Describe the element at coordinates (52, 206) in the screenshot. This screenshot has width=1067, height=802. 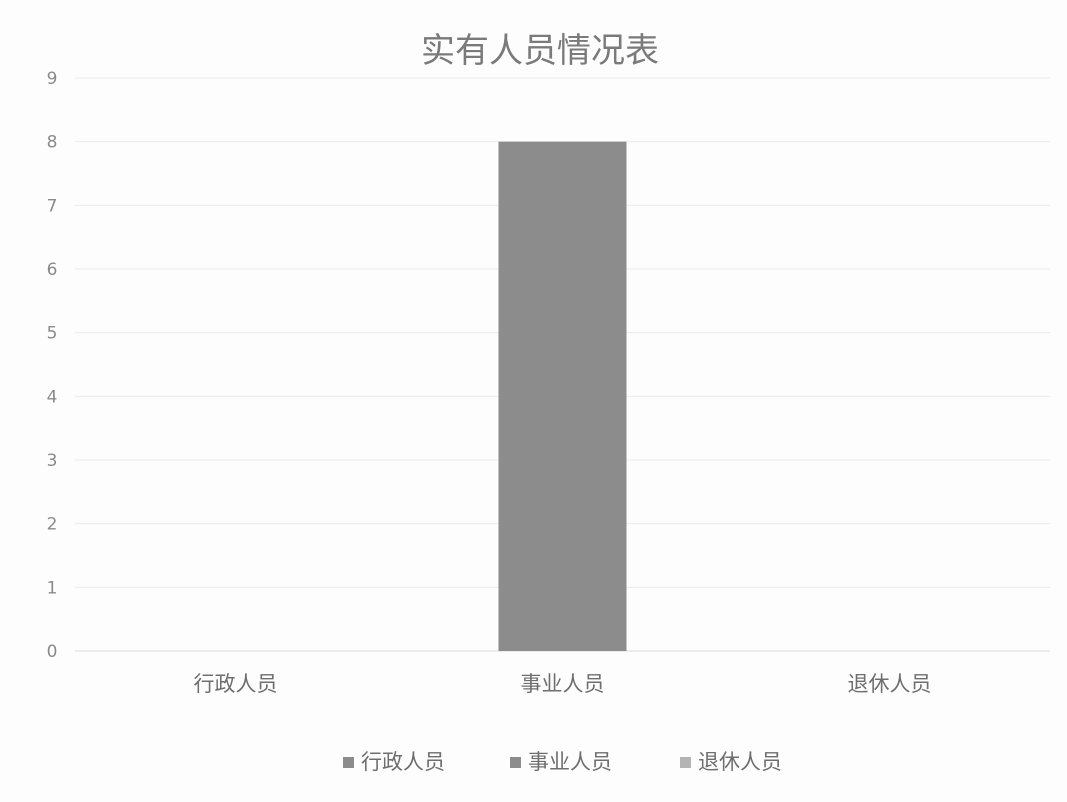
I see `y-tick-label: 7` at that location.